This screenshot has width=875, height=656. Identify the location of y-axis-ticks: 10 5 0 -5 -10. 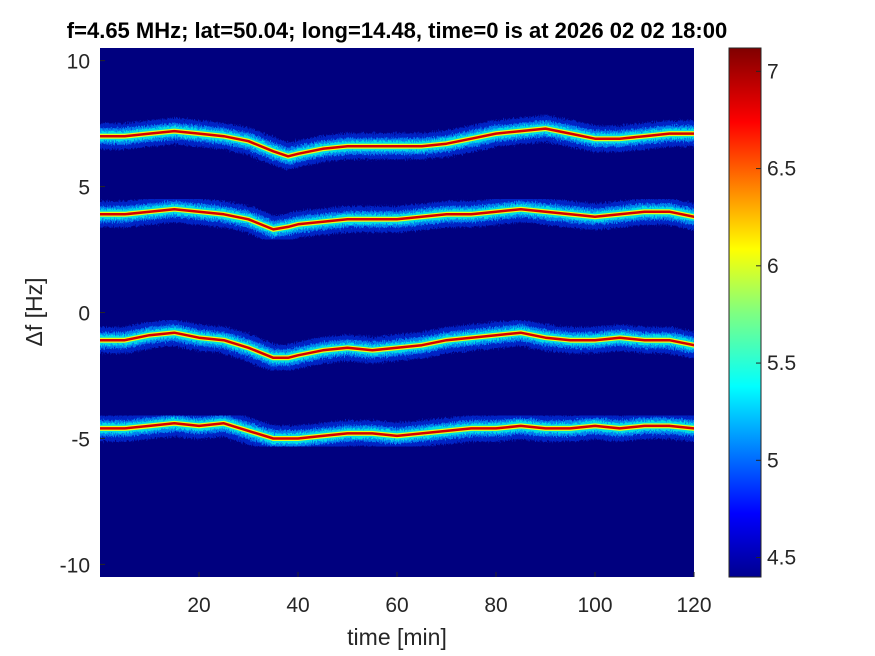
(82, 314).